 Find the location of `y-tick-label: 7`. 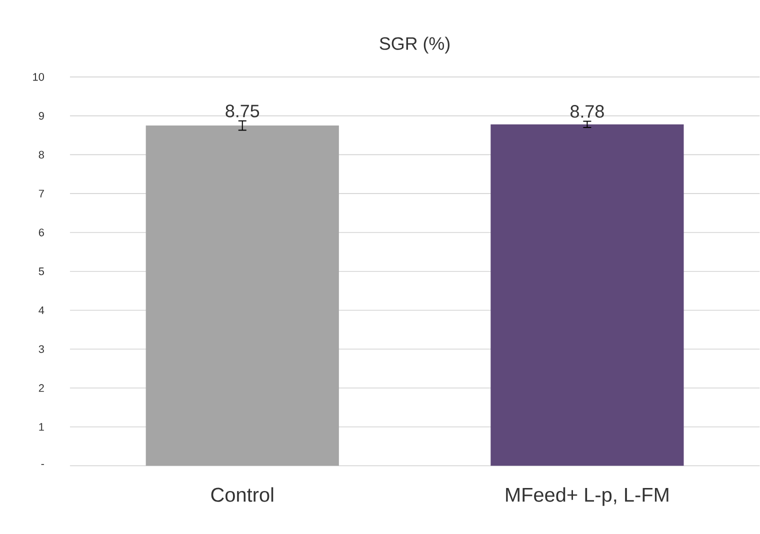

y-tick-label: 7 is located at coordinates (41, 194).